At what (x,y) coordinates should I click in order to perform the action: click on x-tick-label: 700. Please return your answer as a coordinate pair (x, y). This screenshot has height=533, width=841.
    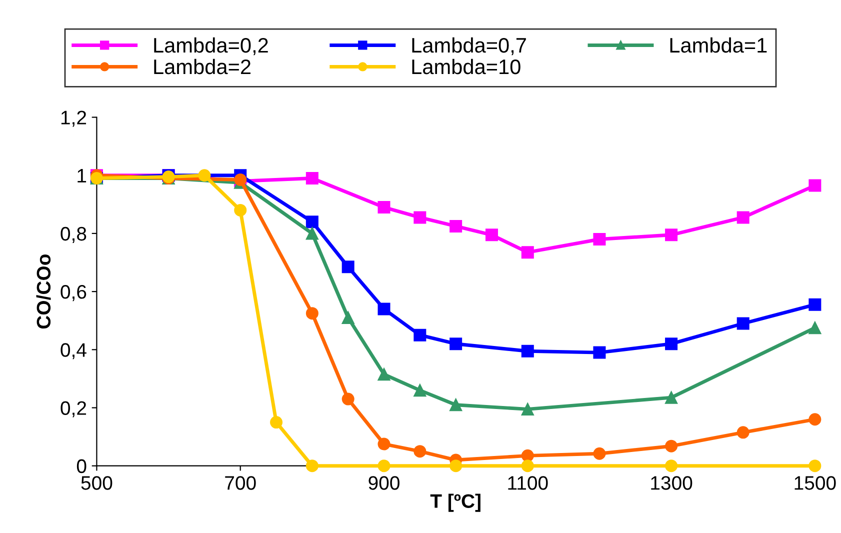
    Looking at the image, I should click on (240, 483).